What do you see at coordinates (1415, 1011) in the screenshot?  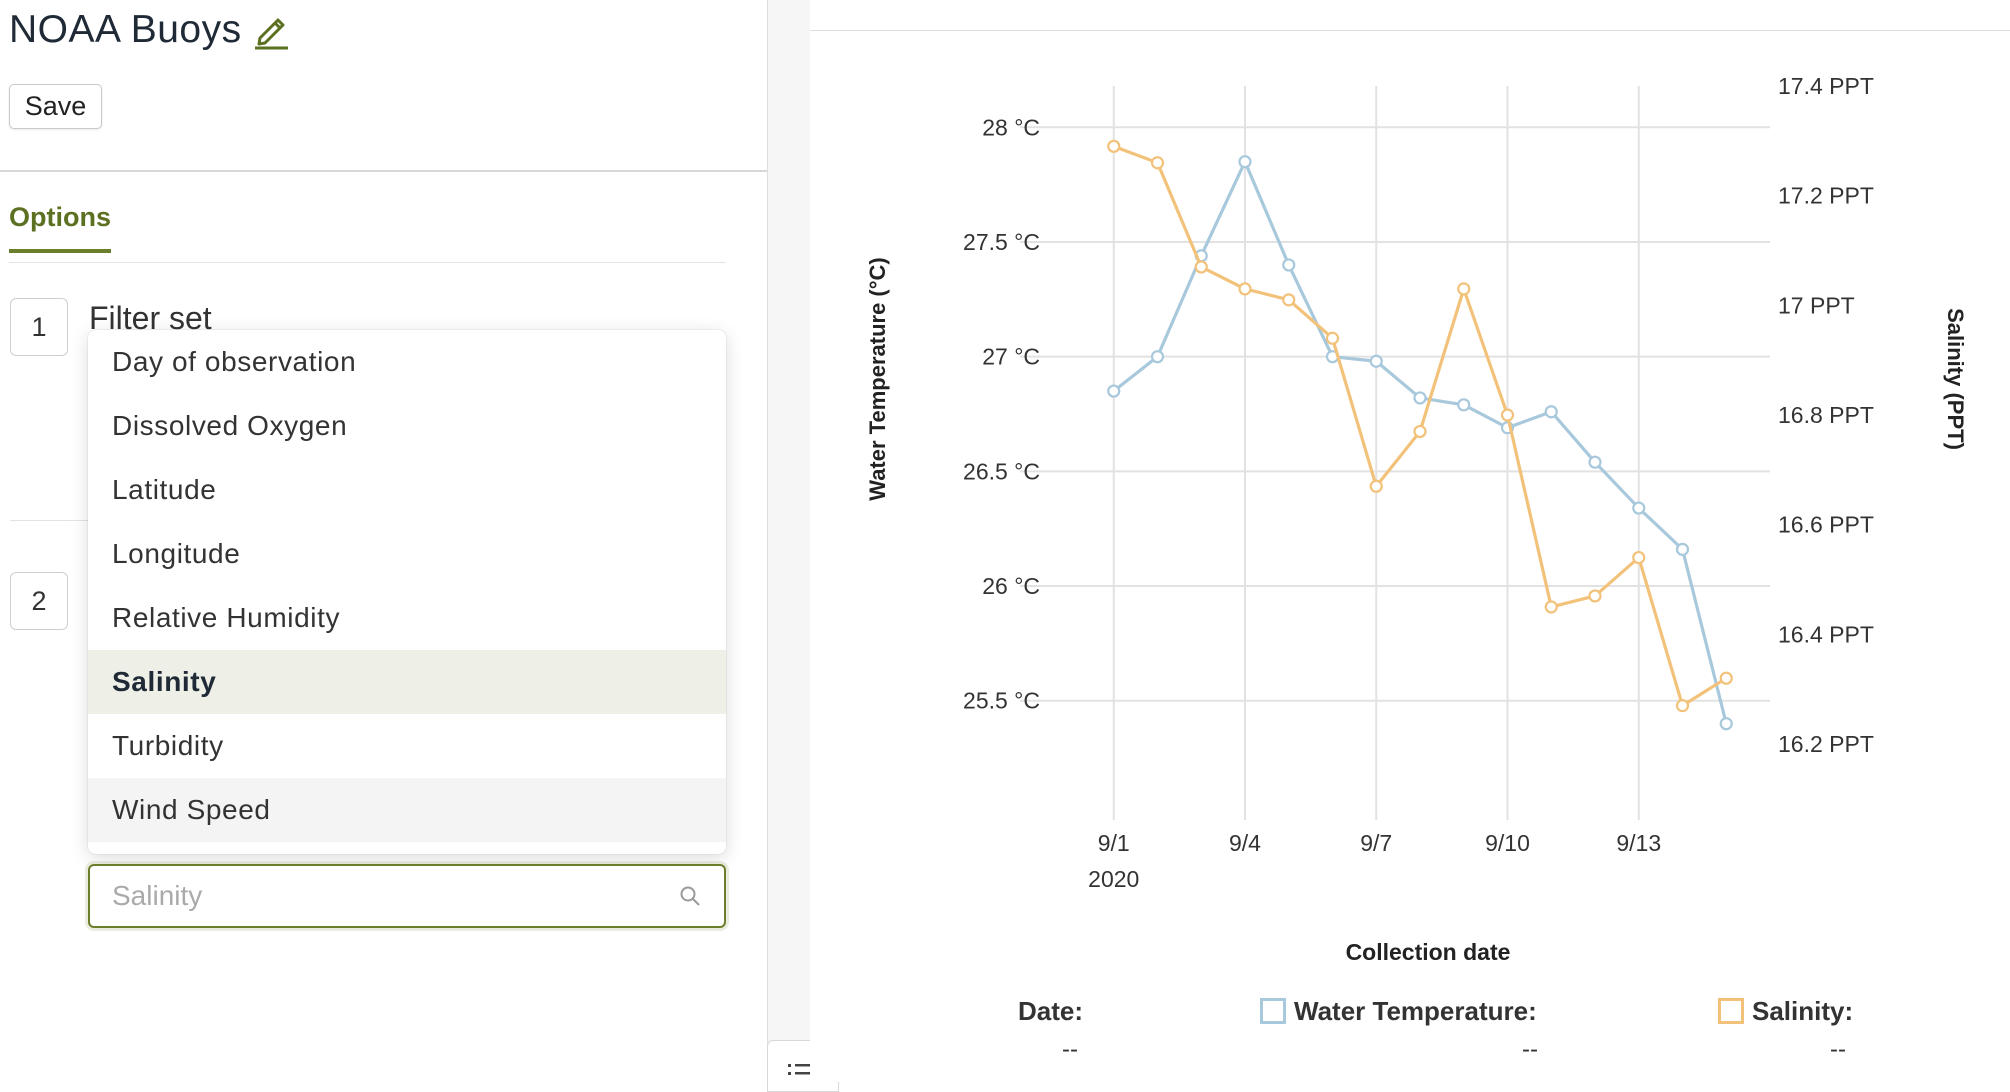 I see `readout-water-label: Water Temperature:` at bounding box center [1415, 1011].